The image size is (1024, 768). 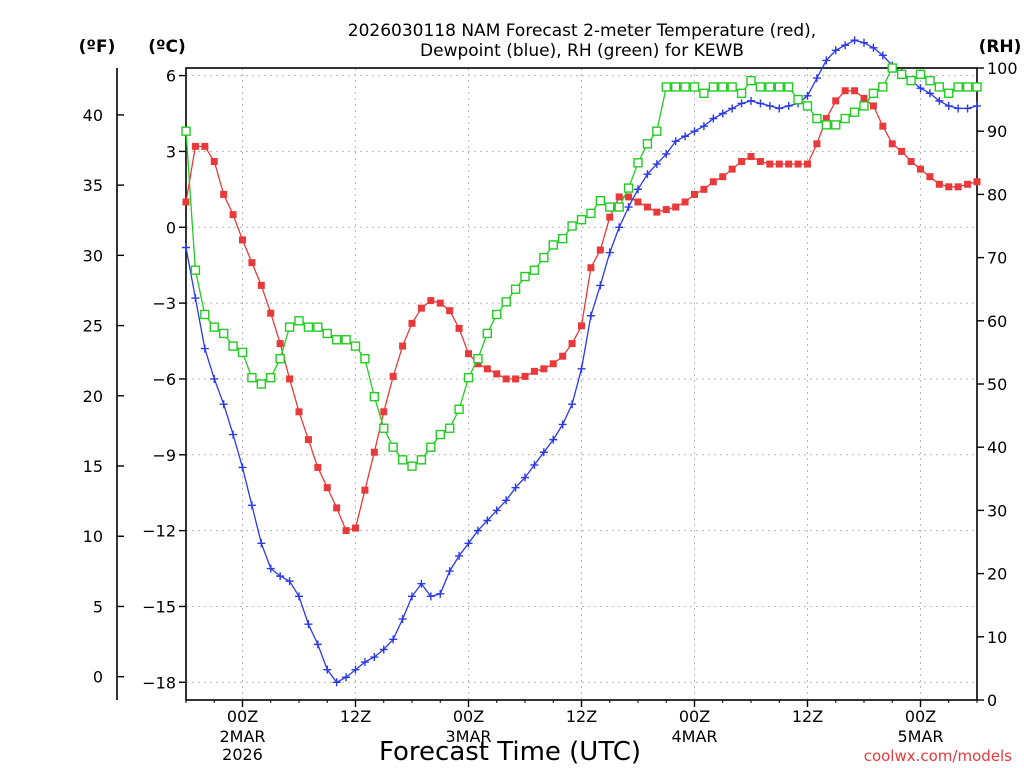 What do you see at coordinates (468, 736) in the screenshot?
I see `time-tick-date: 3MAR` at bounding box center [468, 736].